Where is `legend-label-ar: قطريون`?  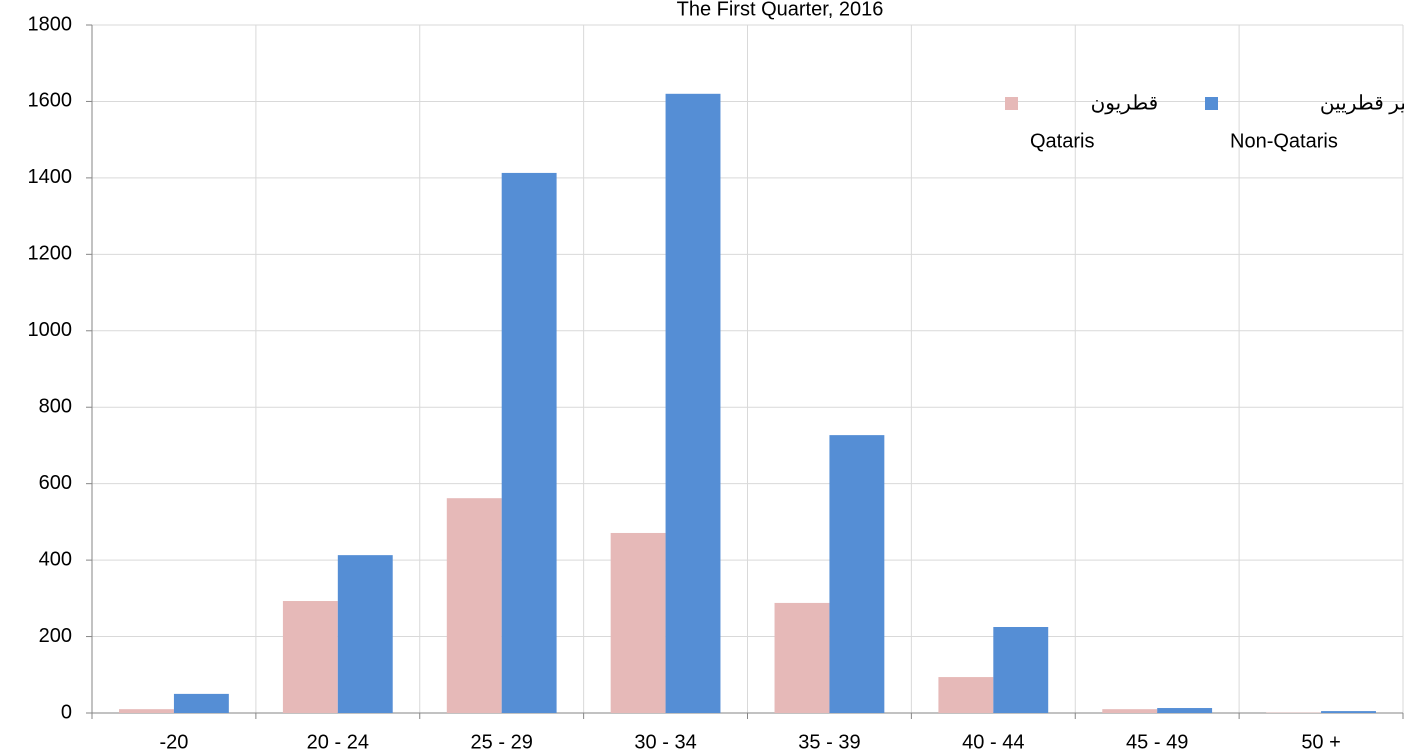
legend-label-ar: قطريون is located at coordinates (1125, 103).